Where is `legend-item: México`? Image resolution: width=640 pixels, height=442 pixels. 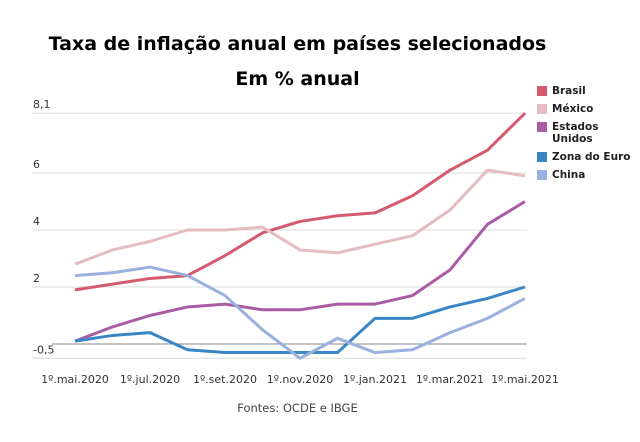
legend-item: México is located at coordinates (584, 109).